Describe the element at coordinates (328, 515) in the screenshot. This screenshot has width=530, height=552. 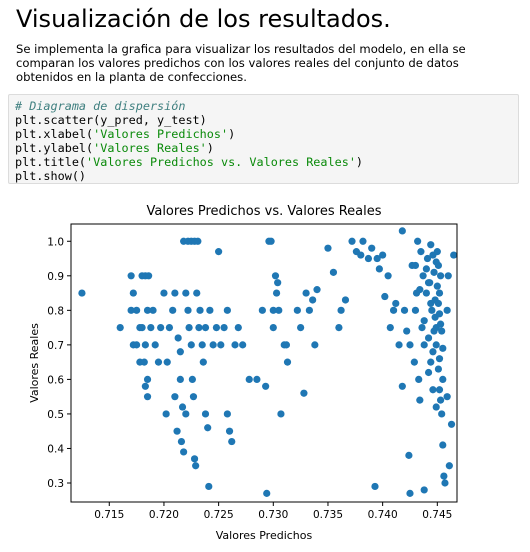
I see `x-tick-label: 0.735` at that location.